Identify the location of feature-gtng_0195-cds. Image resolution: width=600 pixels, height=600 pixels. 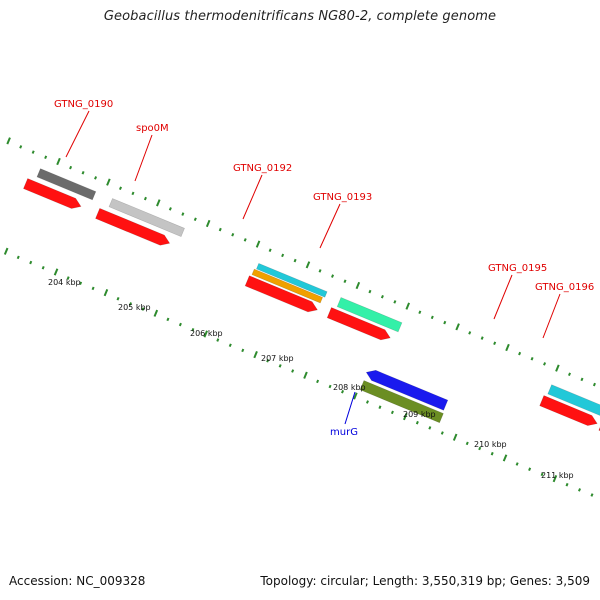
(568, 410).